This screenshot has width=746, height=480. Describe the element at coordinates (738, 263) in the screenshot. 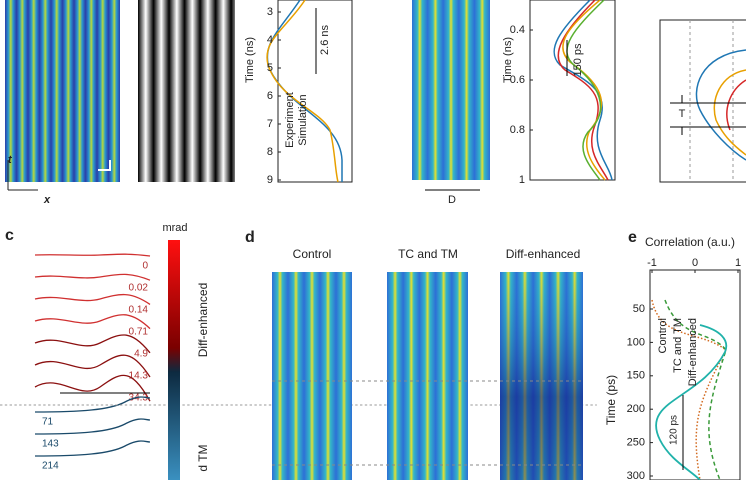

I see `x-tick-label: 1` at that location.